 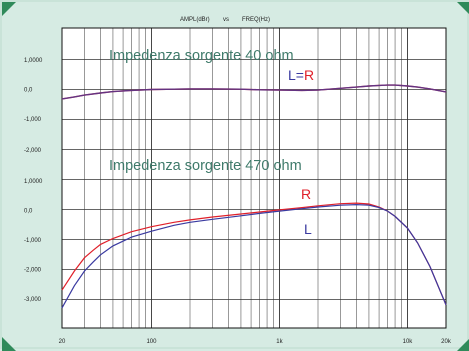 I want to click on annotation-top: Impedenza sorgente 40 ohm, so click(x=201, y=56).